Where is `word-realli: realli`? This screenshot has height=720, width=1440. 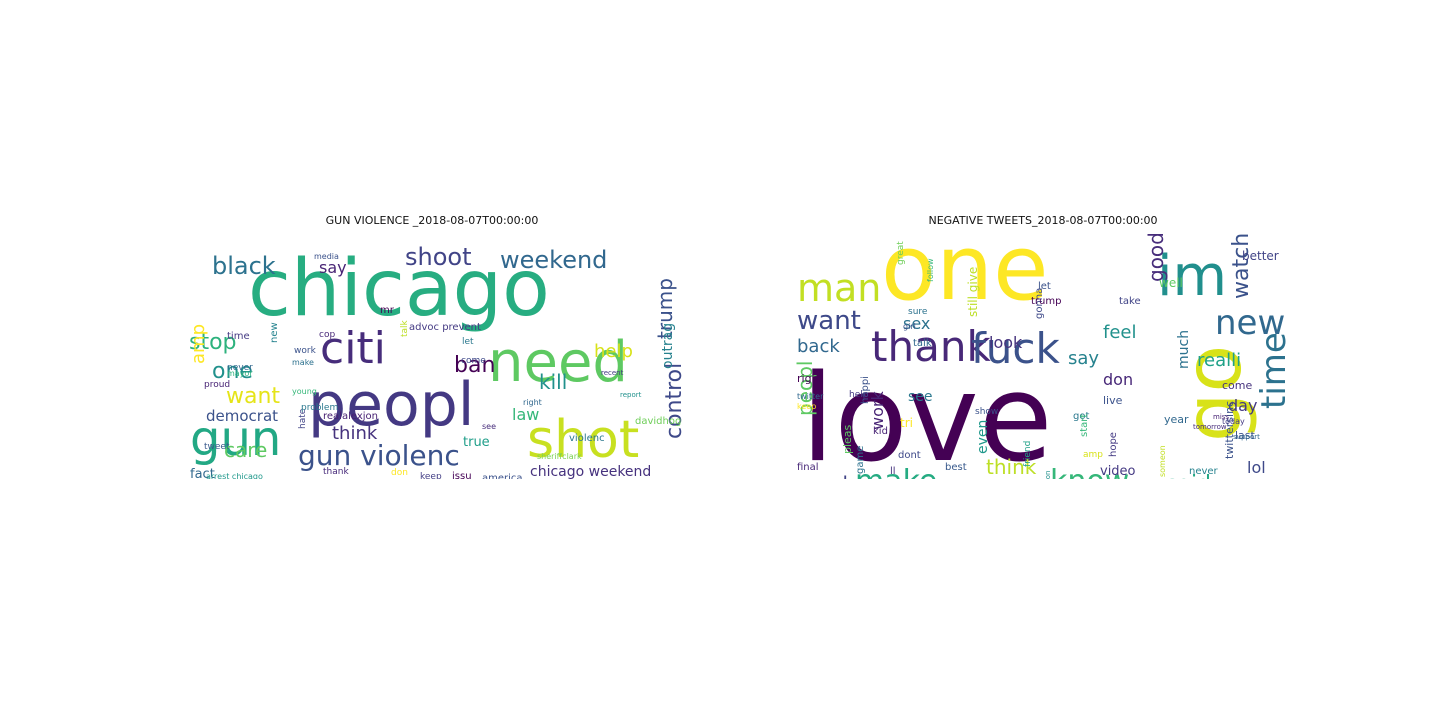 word-realli: realli is located at coordinates (1219, 360).